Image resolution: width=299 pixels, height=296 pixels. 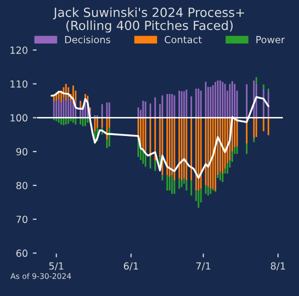 I want to click on y-tick-label: 110, so click(x=19, y=84).